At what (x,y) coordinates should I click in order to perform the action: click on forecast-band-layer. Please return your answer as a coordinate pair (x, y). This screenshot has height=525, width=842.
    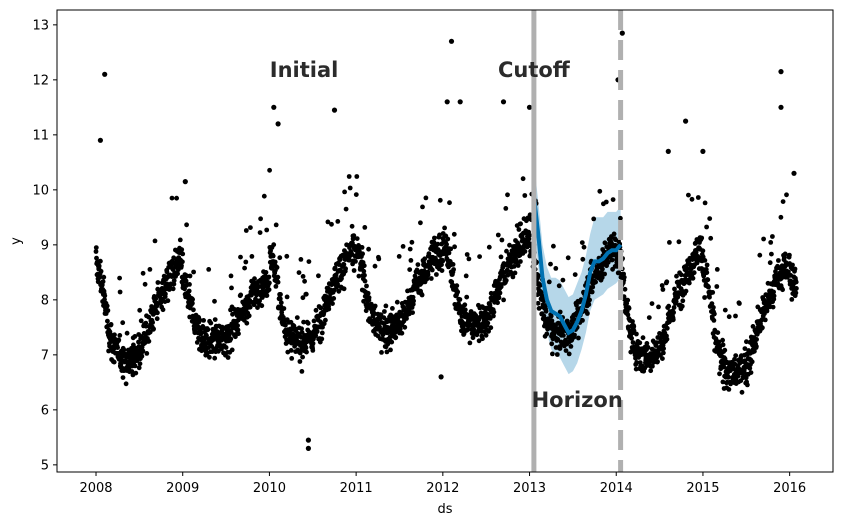
    Looking at the image, I should click on (577, 268).